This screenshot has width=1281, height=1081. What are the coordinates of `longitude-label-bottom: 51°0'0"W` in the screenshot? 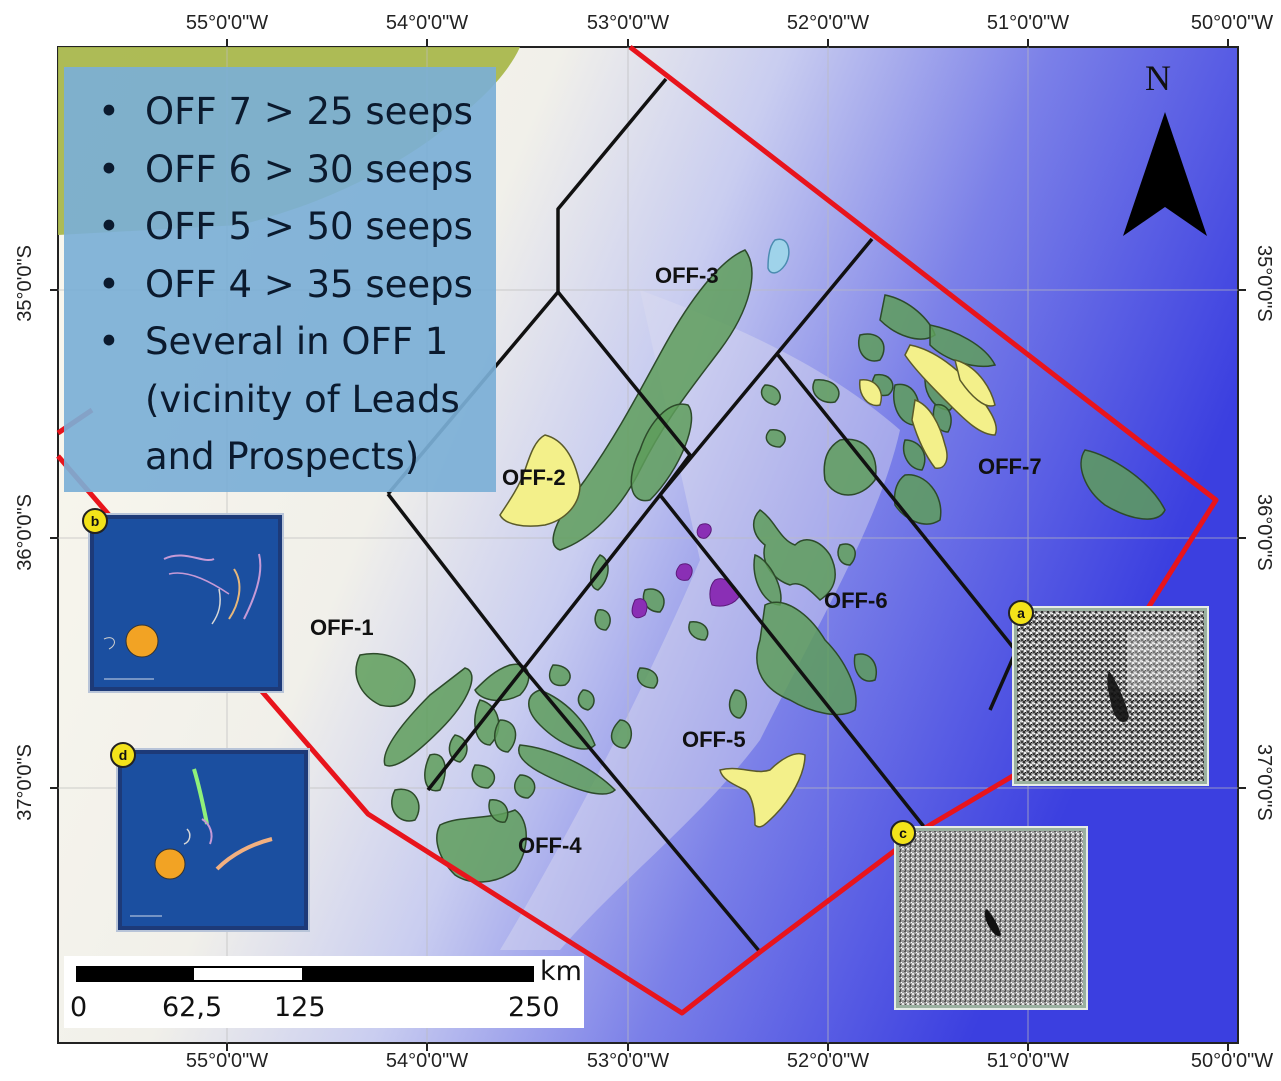 It's located at (1028, 1061).